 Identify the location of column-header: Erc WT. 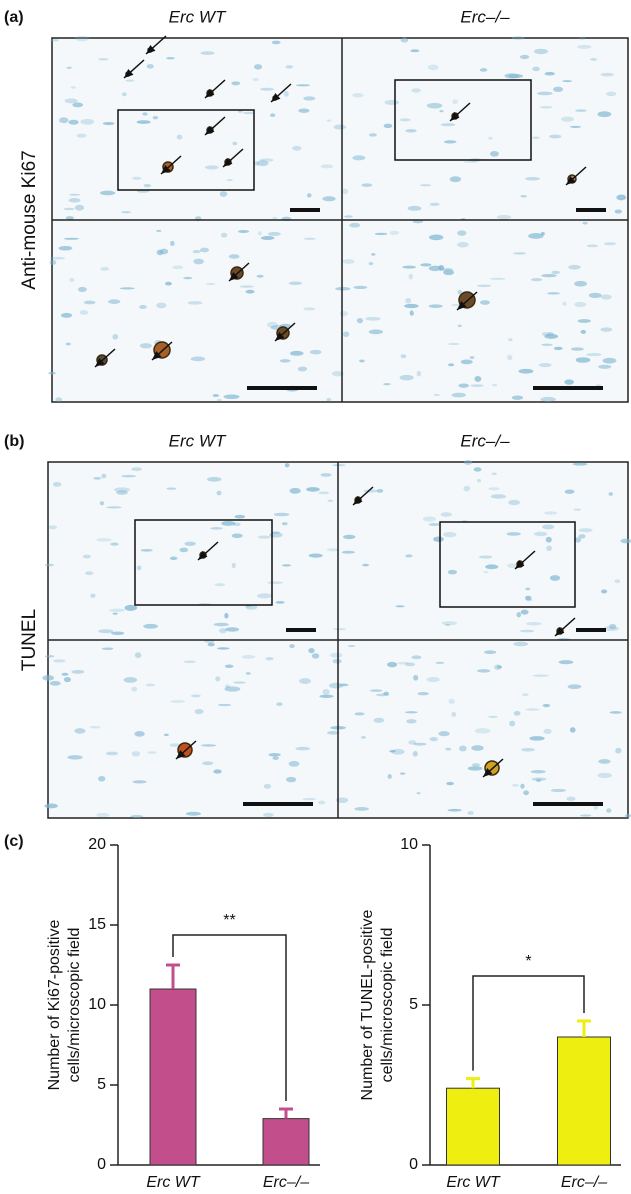
(198, 440).